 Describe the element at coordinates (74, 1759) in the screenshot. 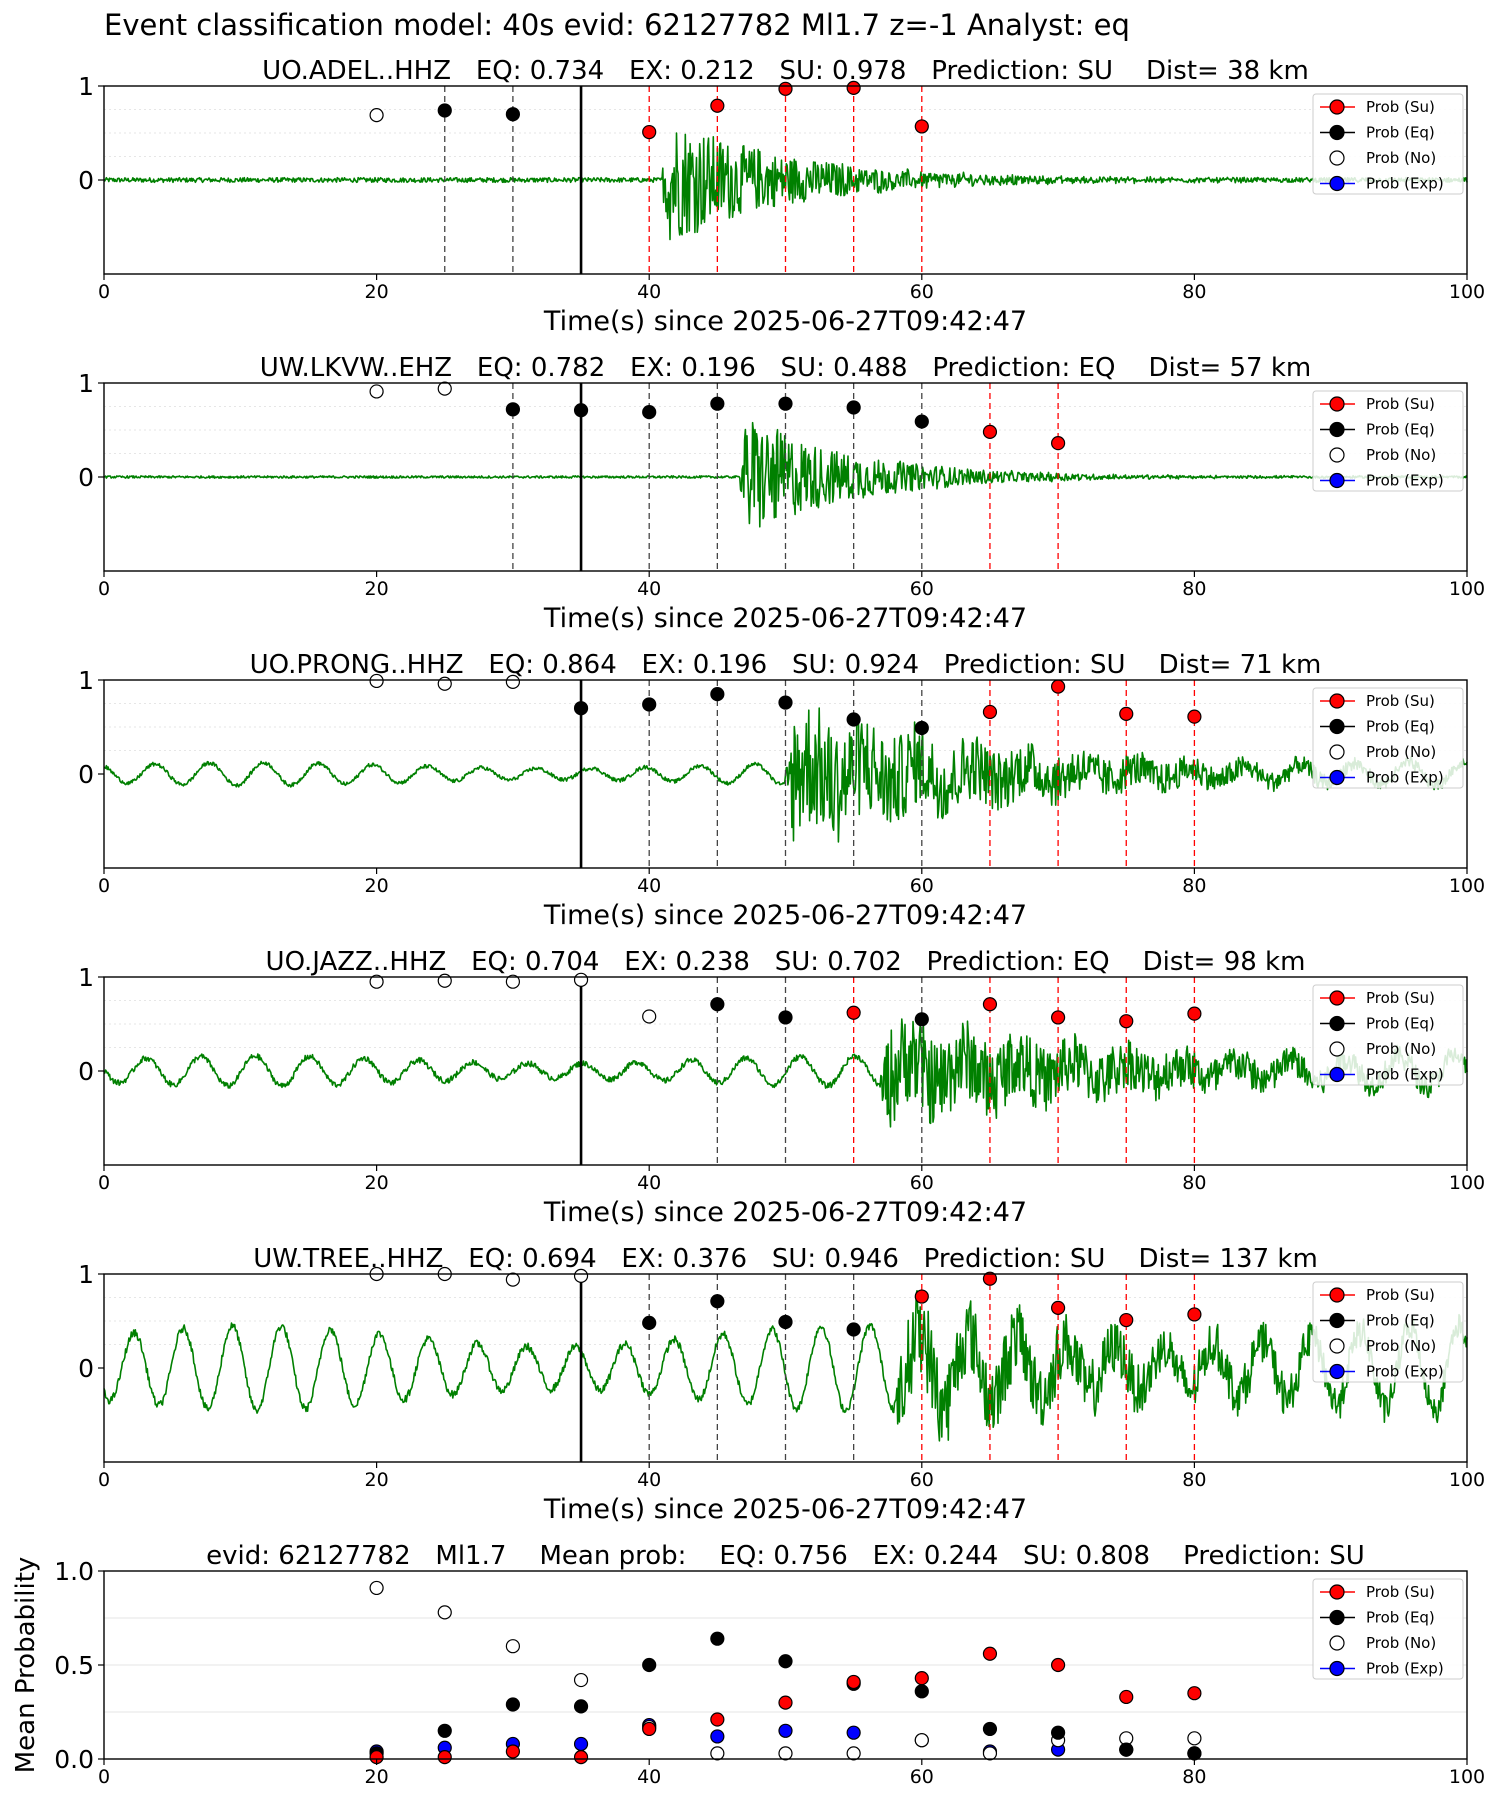

I see `y-tick-label: 0.0` at that location.